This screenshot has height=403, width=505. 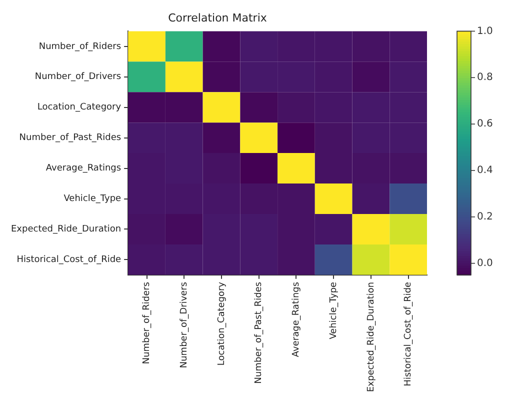 I want to click on y-tick-label: Location_Category, so click(x=79, y=107).